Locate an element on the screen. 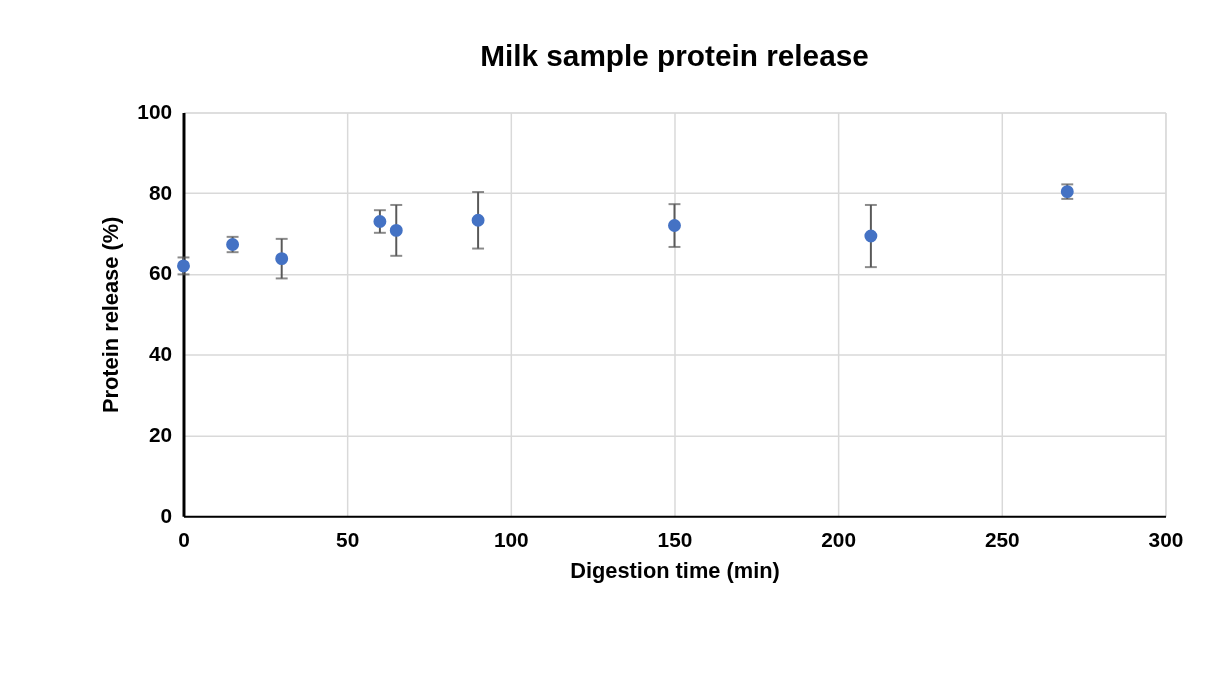 The width and height of the screenshot is (1223, 683). x-tick-label: 100 is located at coordinates (511, 540).